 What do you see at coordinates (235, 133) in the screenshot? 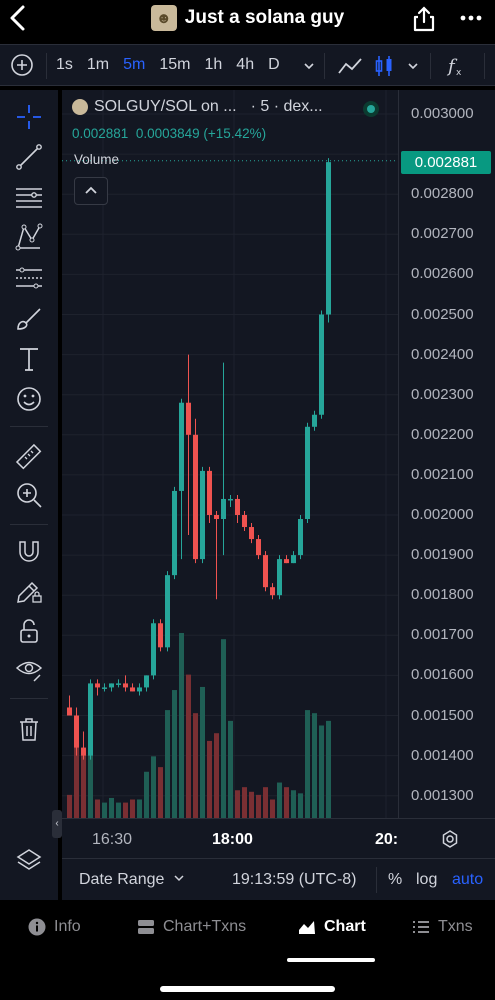
I see `change-percent: (+15.42%)` at bounding box center [235, 133].